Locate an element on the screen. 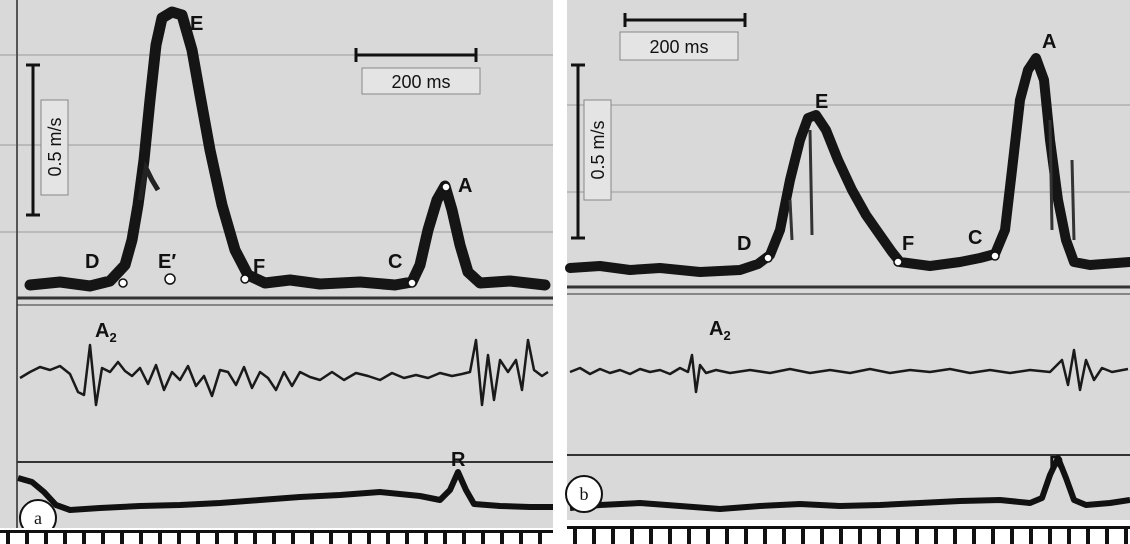 The height and width of the screenshot is (544, 1130). panel-b-time-scale: 200 ms is located at coordinates (683, 37).